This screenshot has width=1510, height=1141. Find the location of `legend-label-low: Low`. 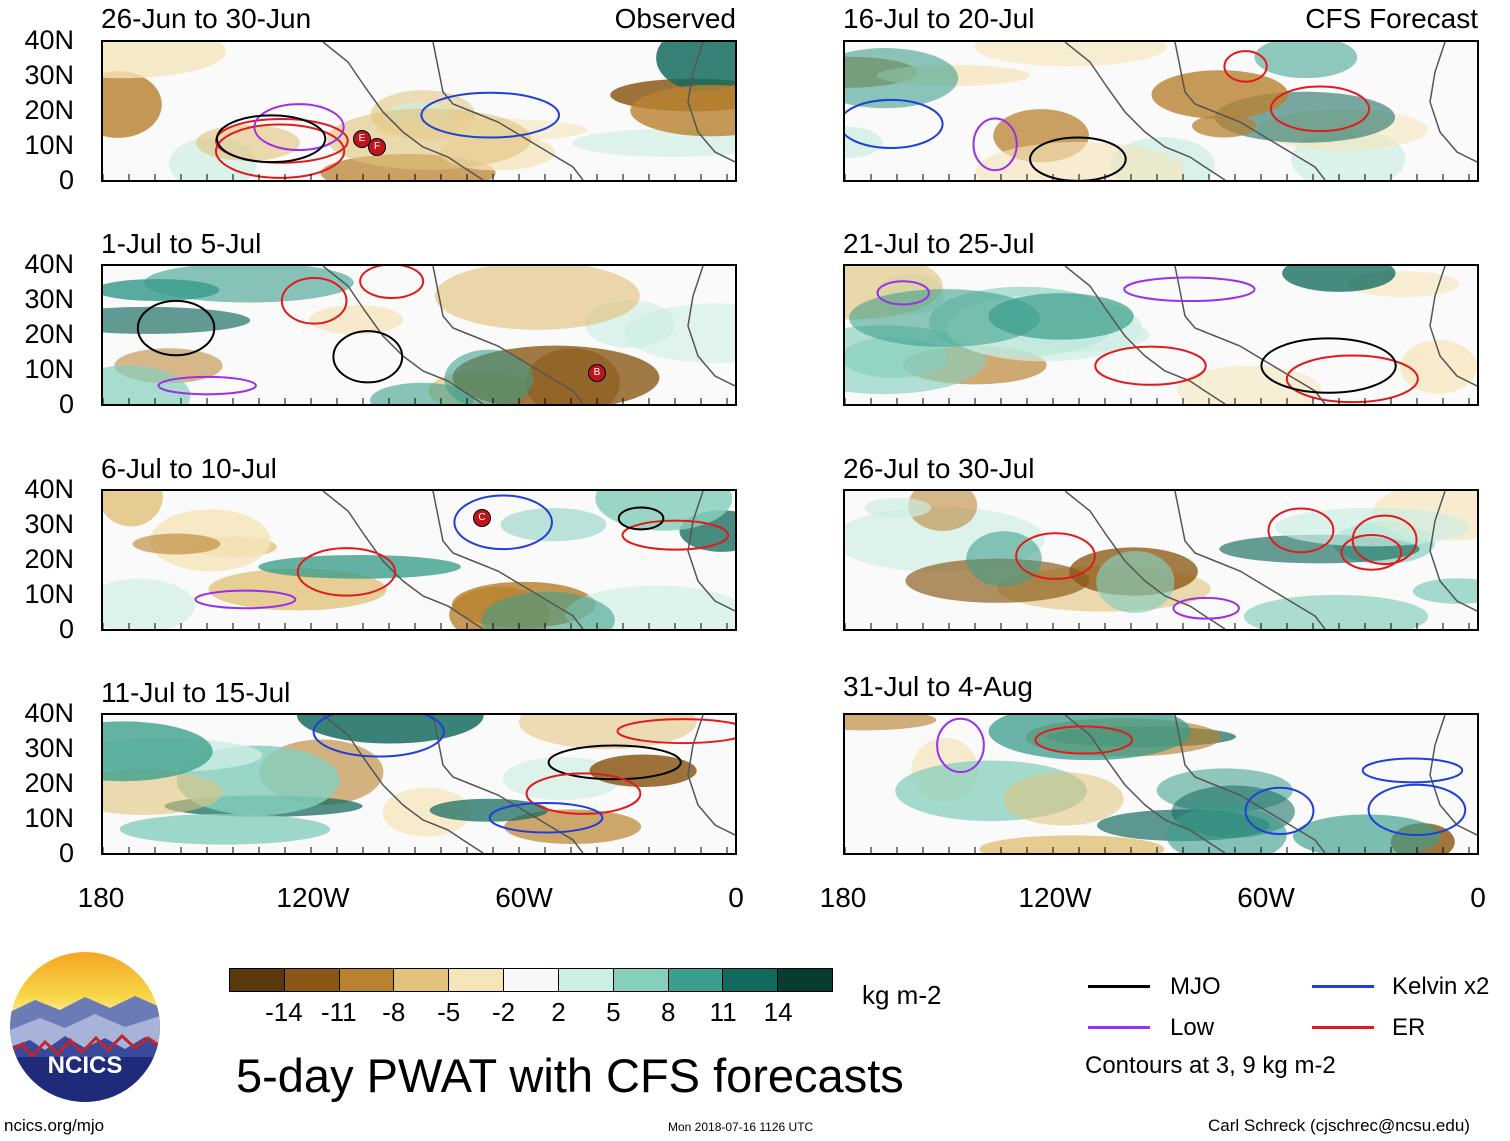

legend-label-low: Low is located at coordinates (1192, 1027).